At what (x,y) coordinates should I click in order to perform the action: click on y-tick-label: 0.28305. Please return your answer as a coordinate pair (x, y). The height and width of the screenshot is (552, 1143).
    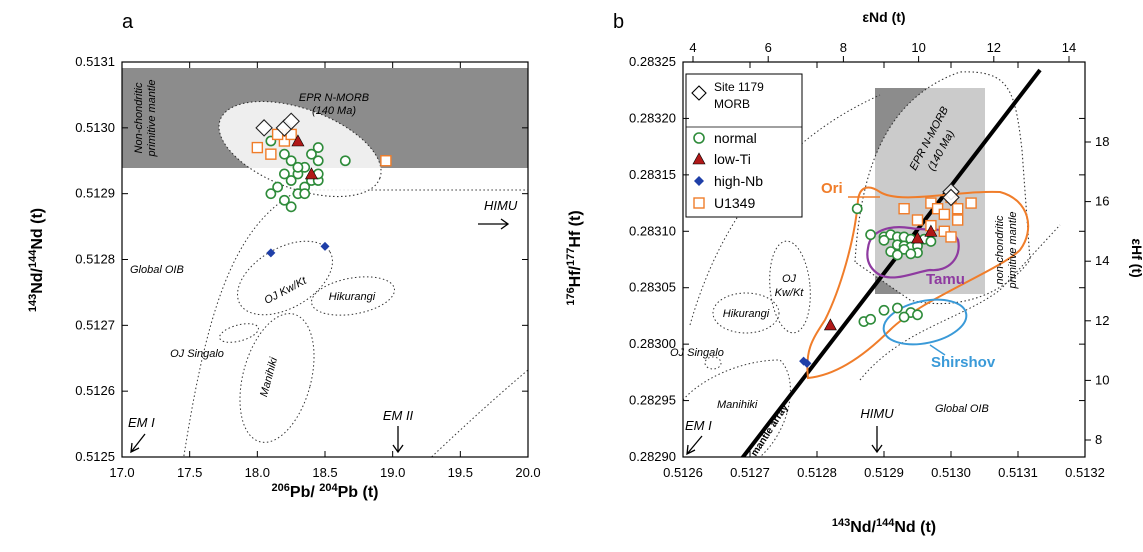
    Looking at the image, I should click on (652, 287).